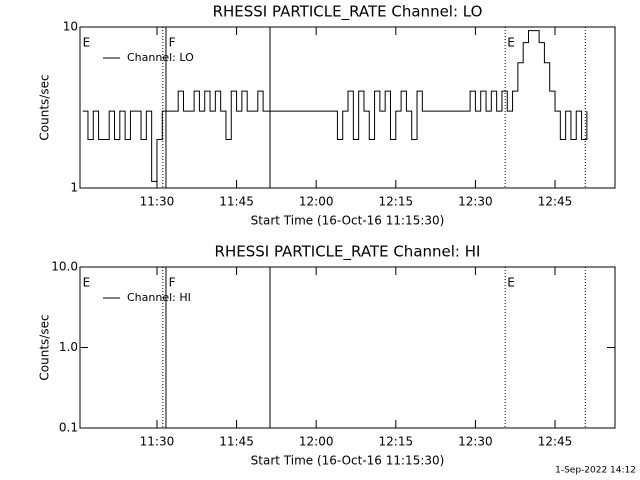  I want to click on legend-label: Channel: HI, so click(159, 297).